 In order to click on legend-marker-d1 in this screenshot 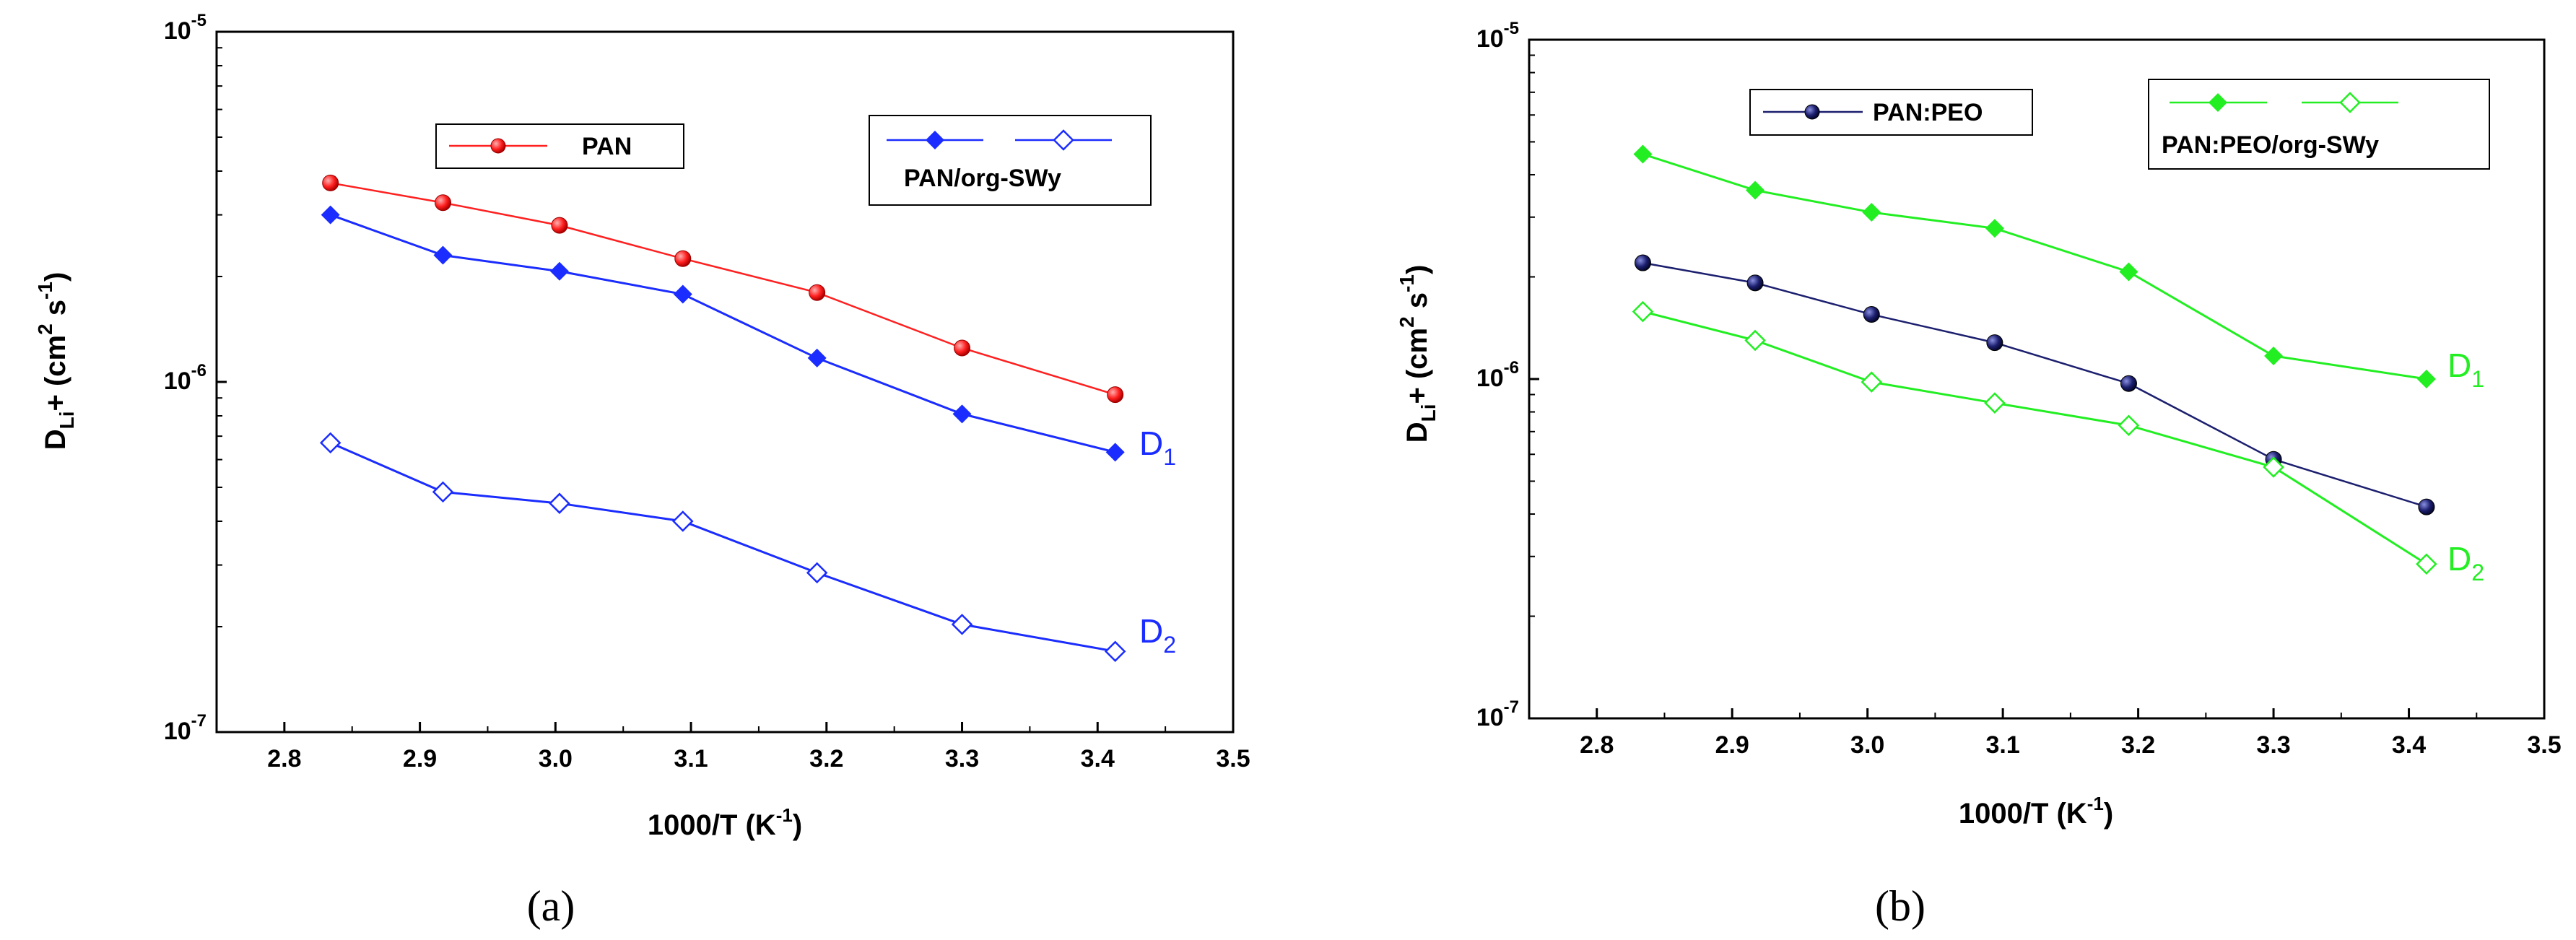, I will do `click(935, 140)`.